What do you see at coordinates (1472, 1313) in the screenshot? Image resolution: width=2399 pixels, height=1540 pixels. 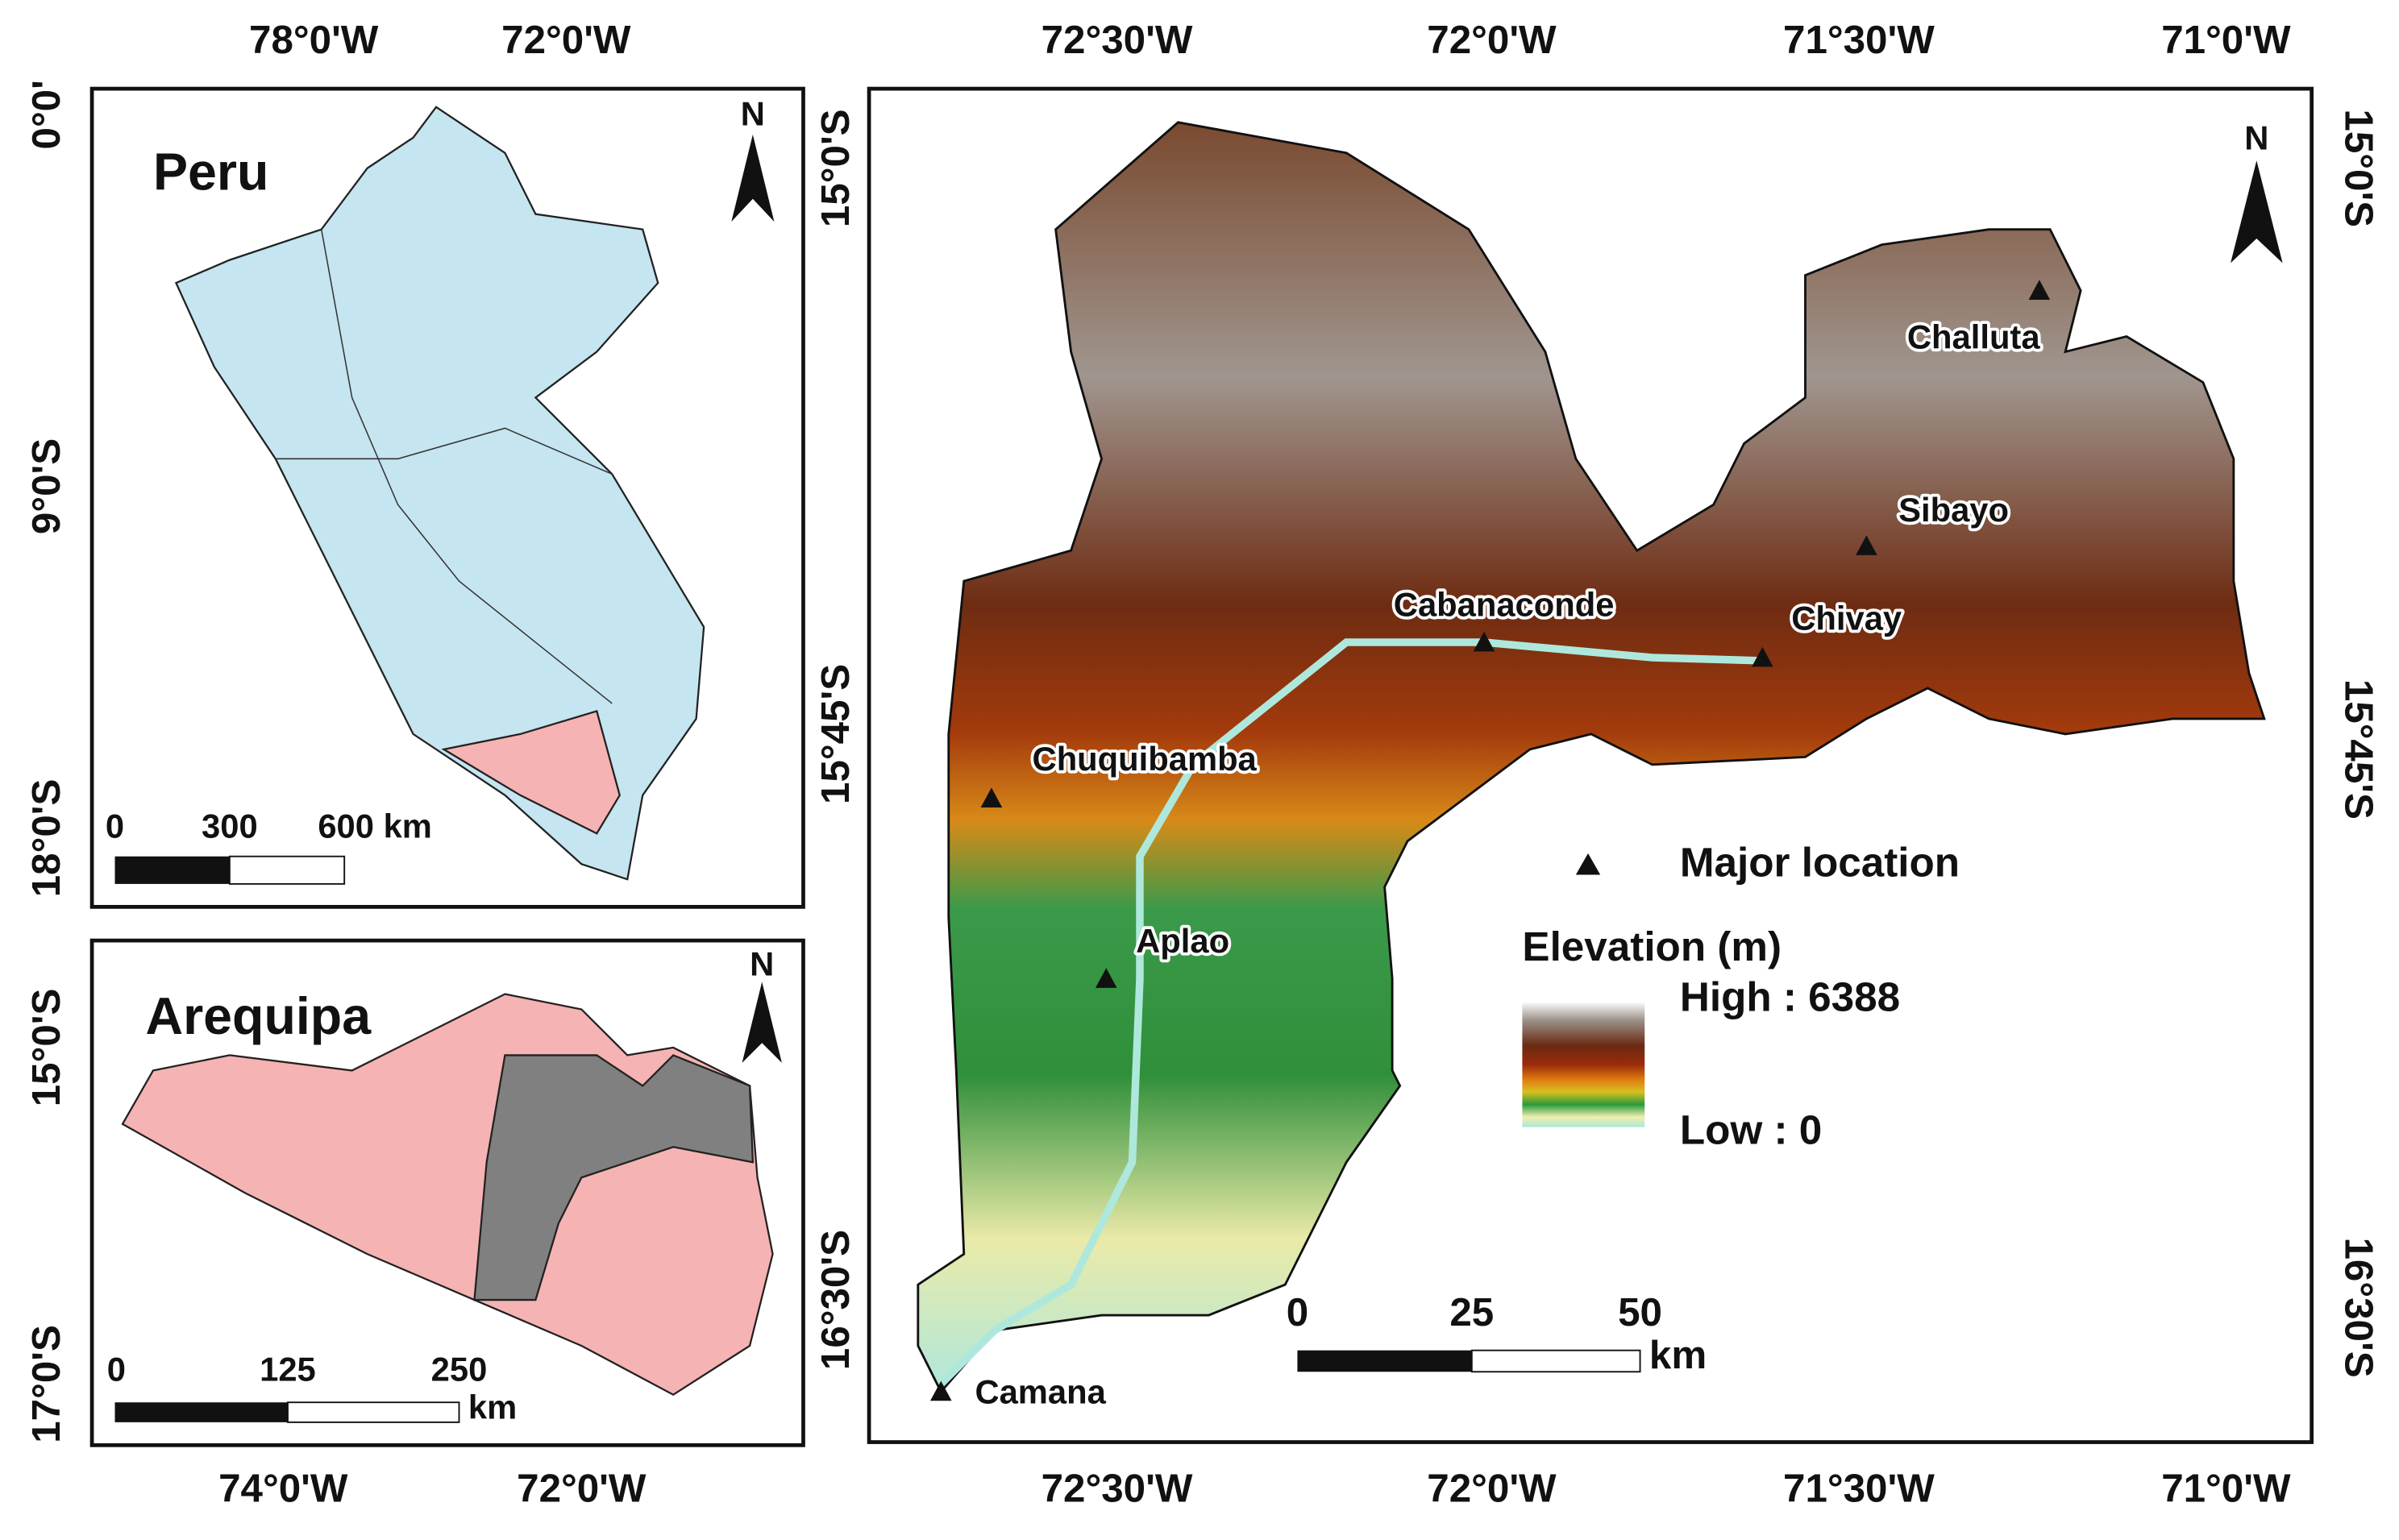 I see `scale-label: 25` at bounding box center [1472, 1313].